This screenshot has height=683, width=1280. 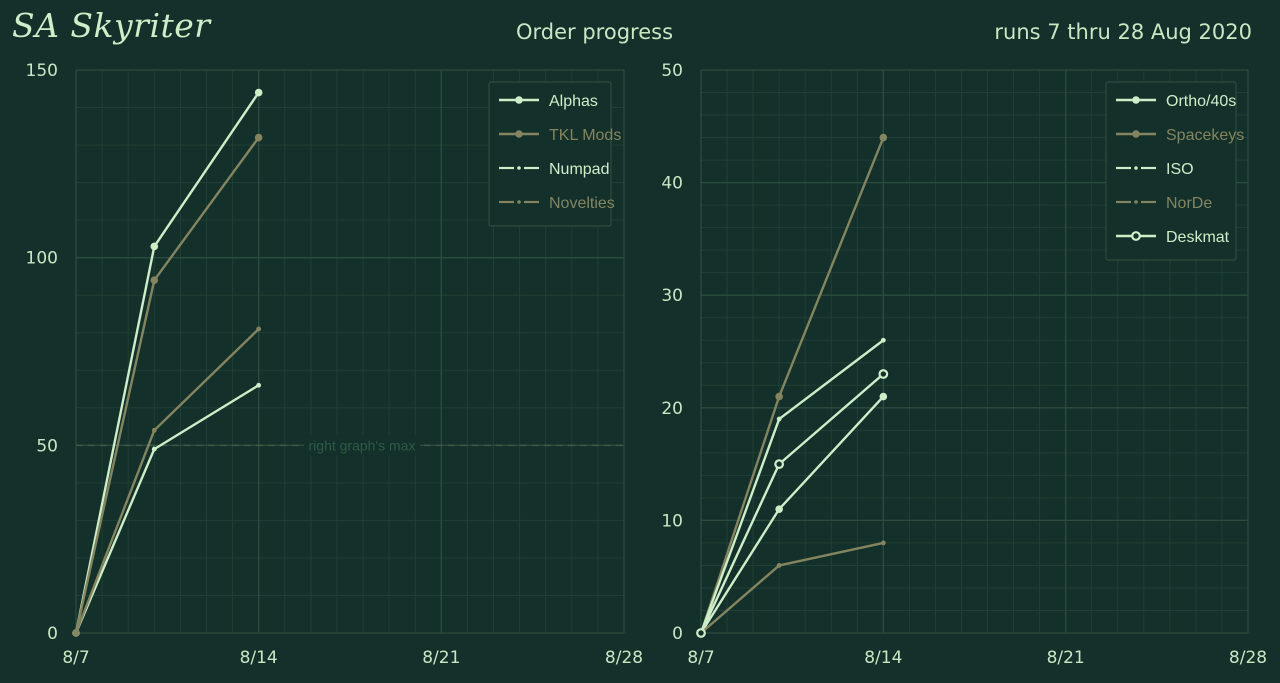 What do you see at coordinates (1205, 135) in the screenshot?
I see `legend-label: Spacekeys` at bounding box center [1205, 135].